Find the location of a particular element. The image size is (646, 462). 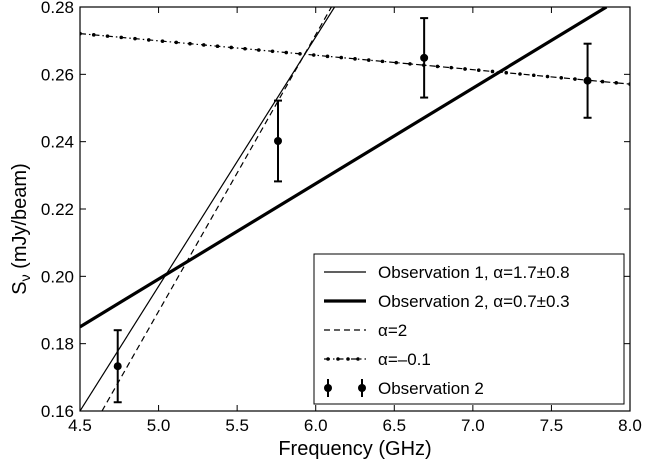

y-tick-label: 0.26 is located at coordinates (57, 74).